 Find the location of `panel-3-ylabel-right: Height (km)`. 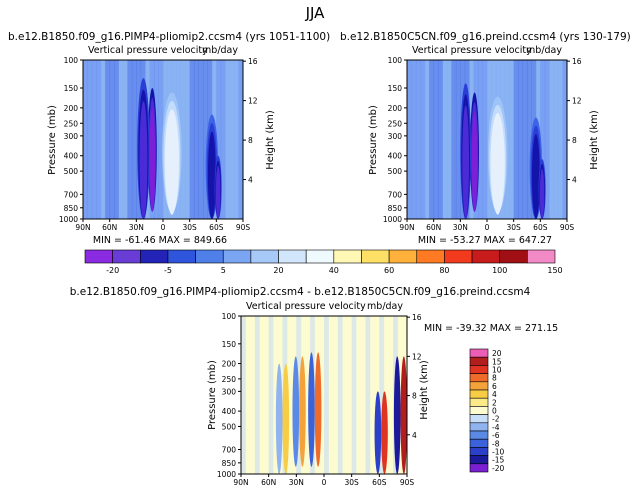

panel-3-ylabel-right: Height (km) is located at coordinates (424, 390).